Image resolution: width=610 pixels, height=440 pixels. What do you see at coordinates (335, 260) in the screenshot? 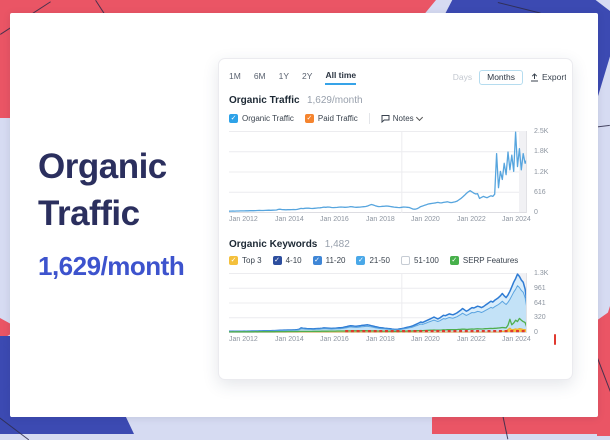
I see `legend-label: 11-20` at bounding box center [335, 260].